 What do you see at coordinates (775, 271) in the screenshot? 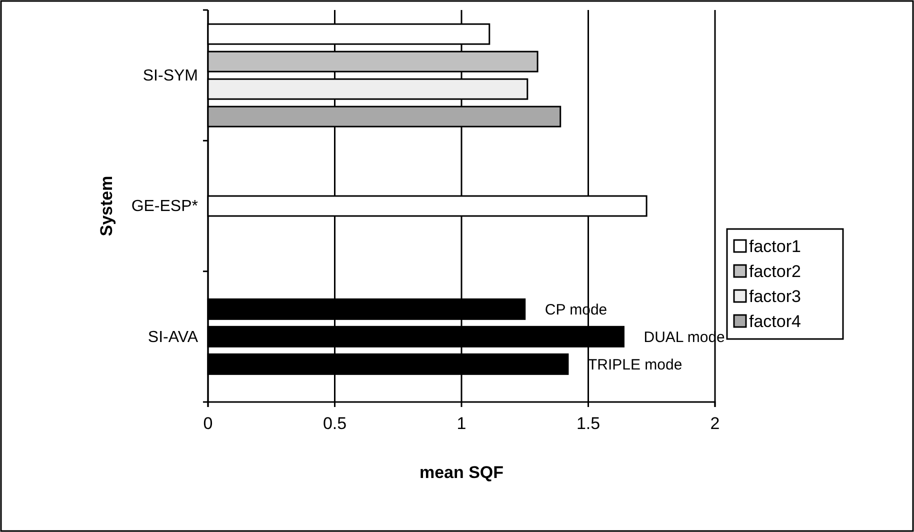
I see `legend-label: factor2` at bounding box center [775, 271].